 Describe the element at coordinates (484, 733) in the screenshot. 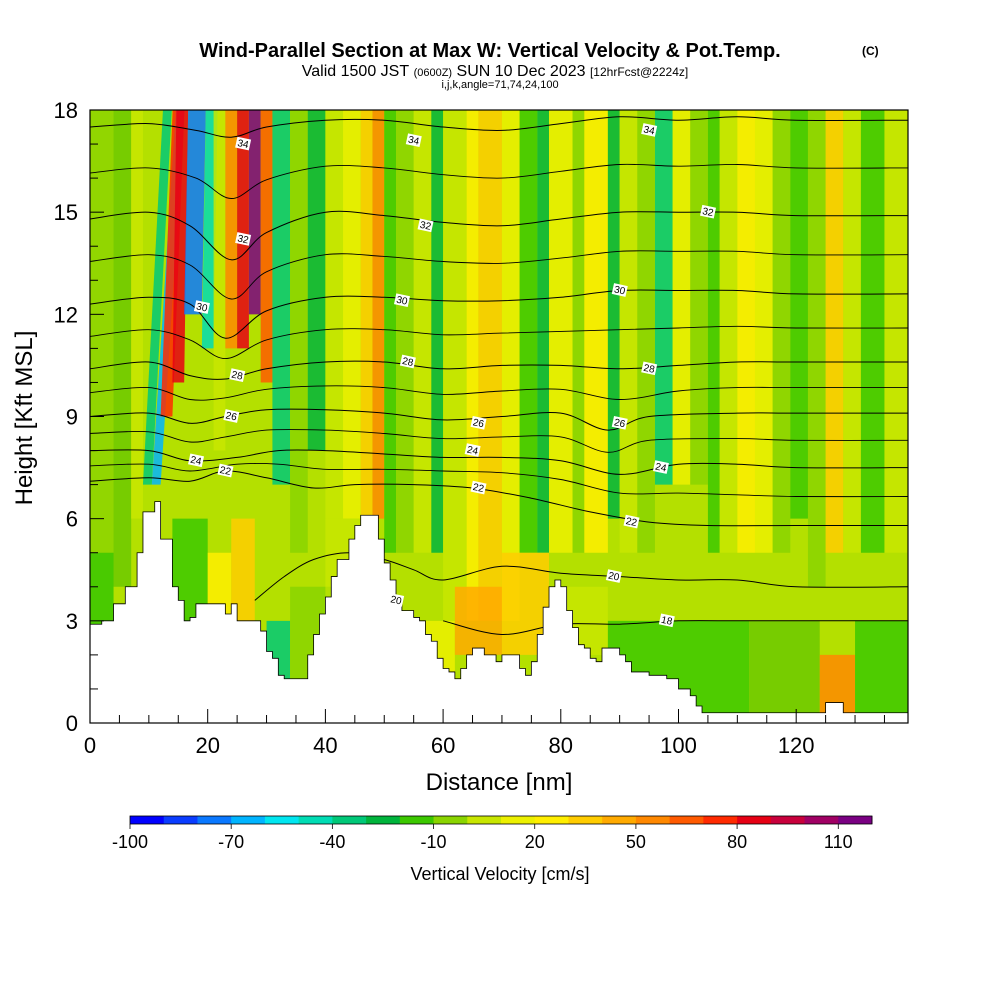

I see `x-axis: 0 20 40 60 80 100 120` at that location.